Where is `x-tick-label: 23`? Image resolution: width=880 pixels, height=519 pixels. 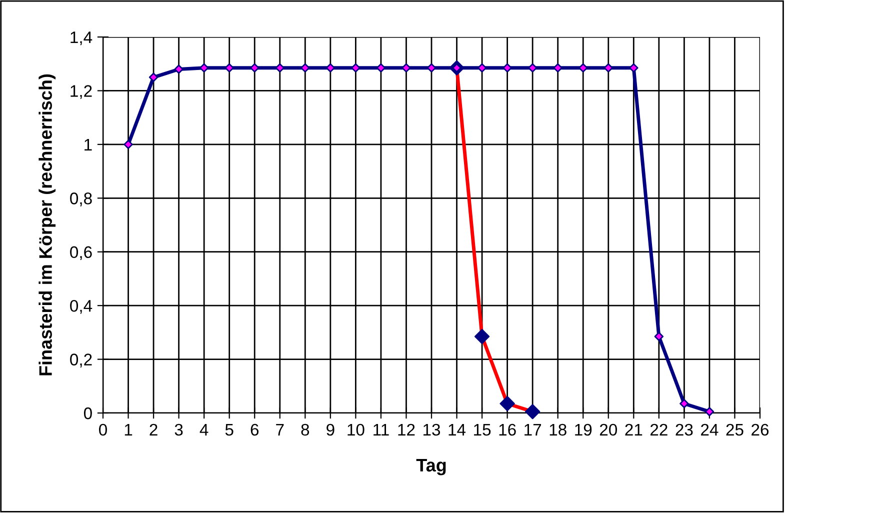 x-tick-label: 23 is located at coordinates (684, 430).